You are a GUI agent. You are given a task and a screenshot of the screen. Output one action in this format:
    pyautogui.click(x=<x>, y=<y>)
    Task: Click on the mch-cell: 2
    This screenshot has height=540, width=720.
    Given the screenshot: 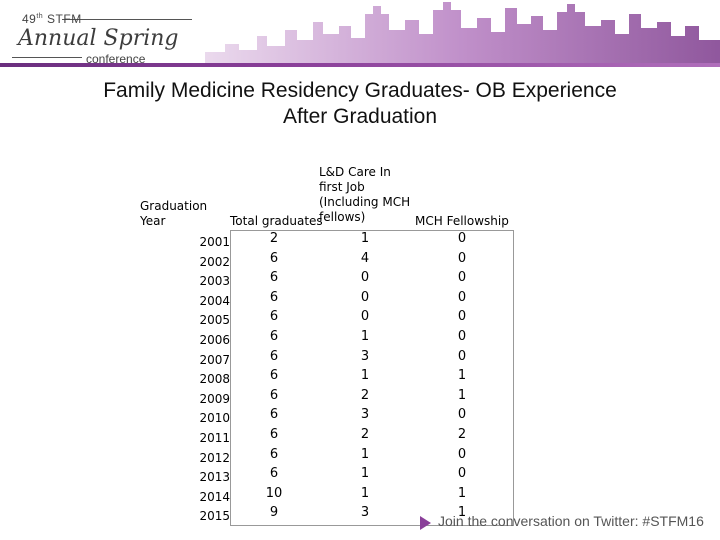 What is the action you would take?
    pyautogui.click(x=462, y=434)
    